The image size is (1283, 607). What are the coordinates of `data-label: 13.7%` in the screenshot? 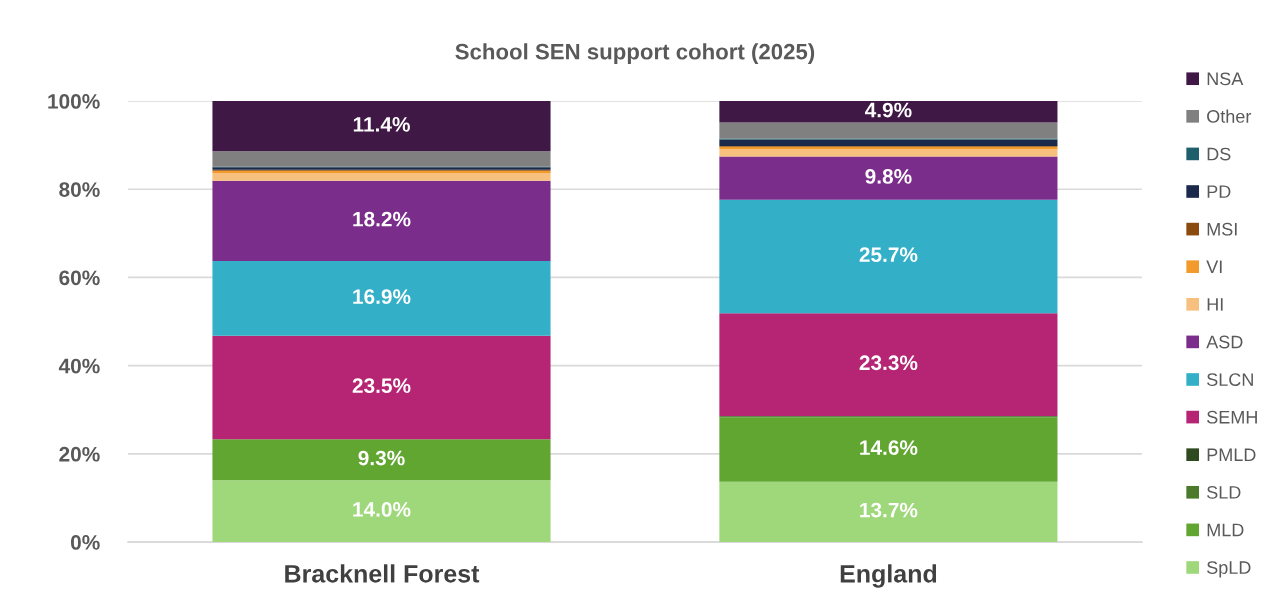 It's located at (889, 510).